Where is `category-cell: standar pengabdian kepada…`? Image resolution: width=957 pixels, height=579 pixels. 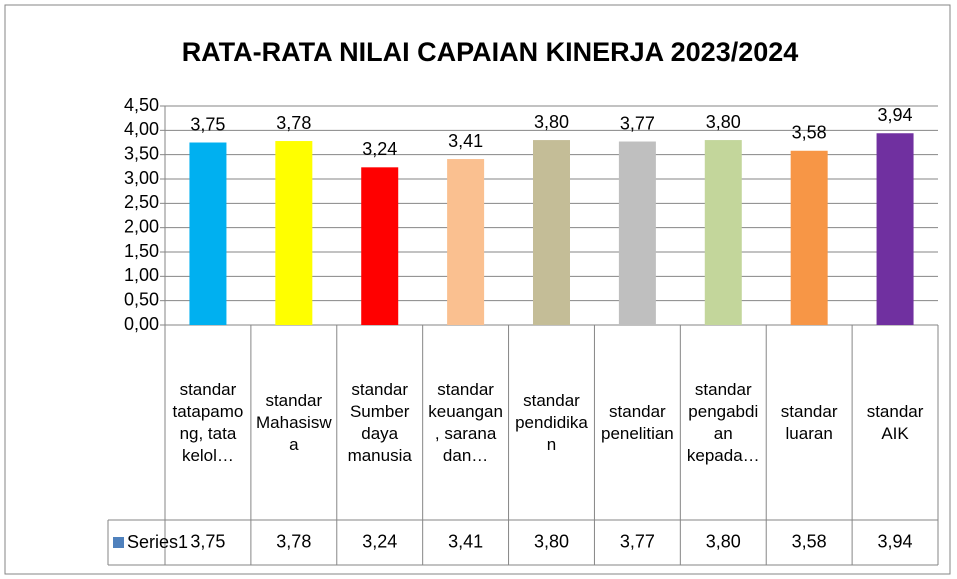
category-cell: standar pengabdian kepada… is located at coordinates (723, 422).